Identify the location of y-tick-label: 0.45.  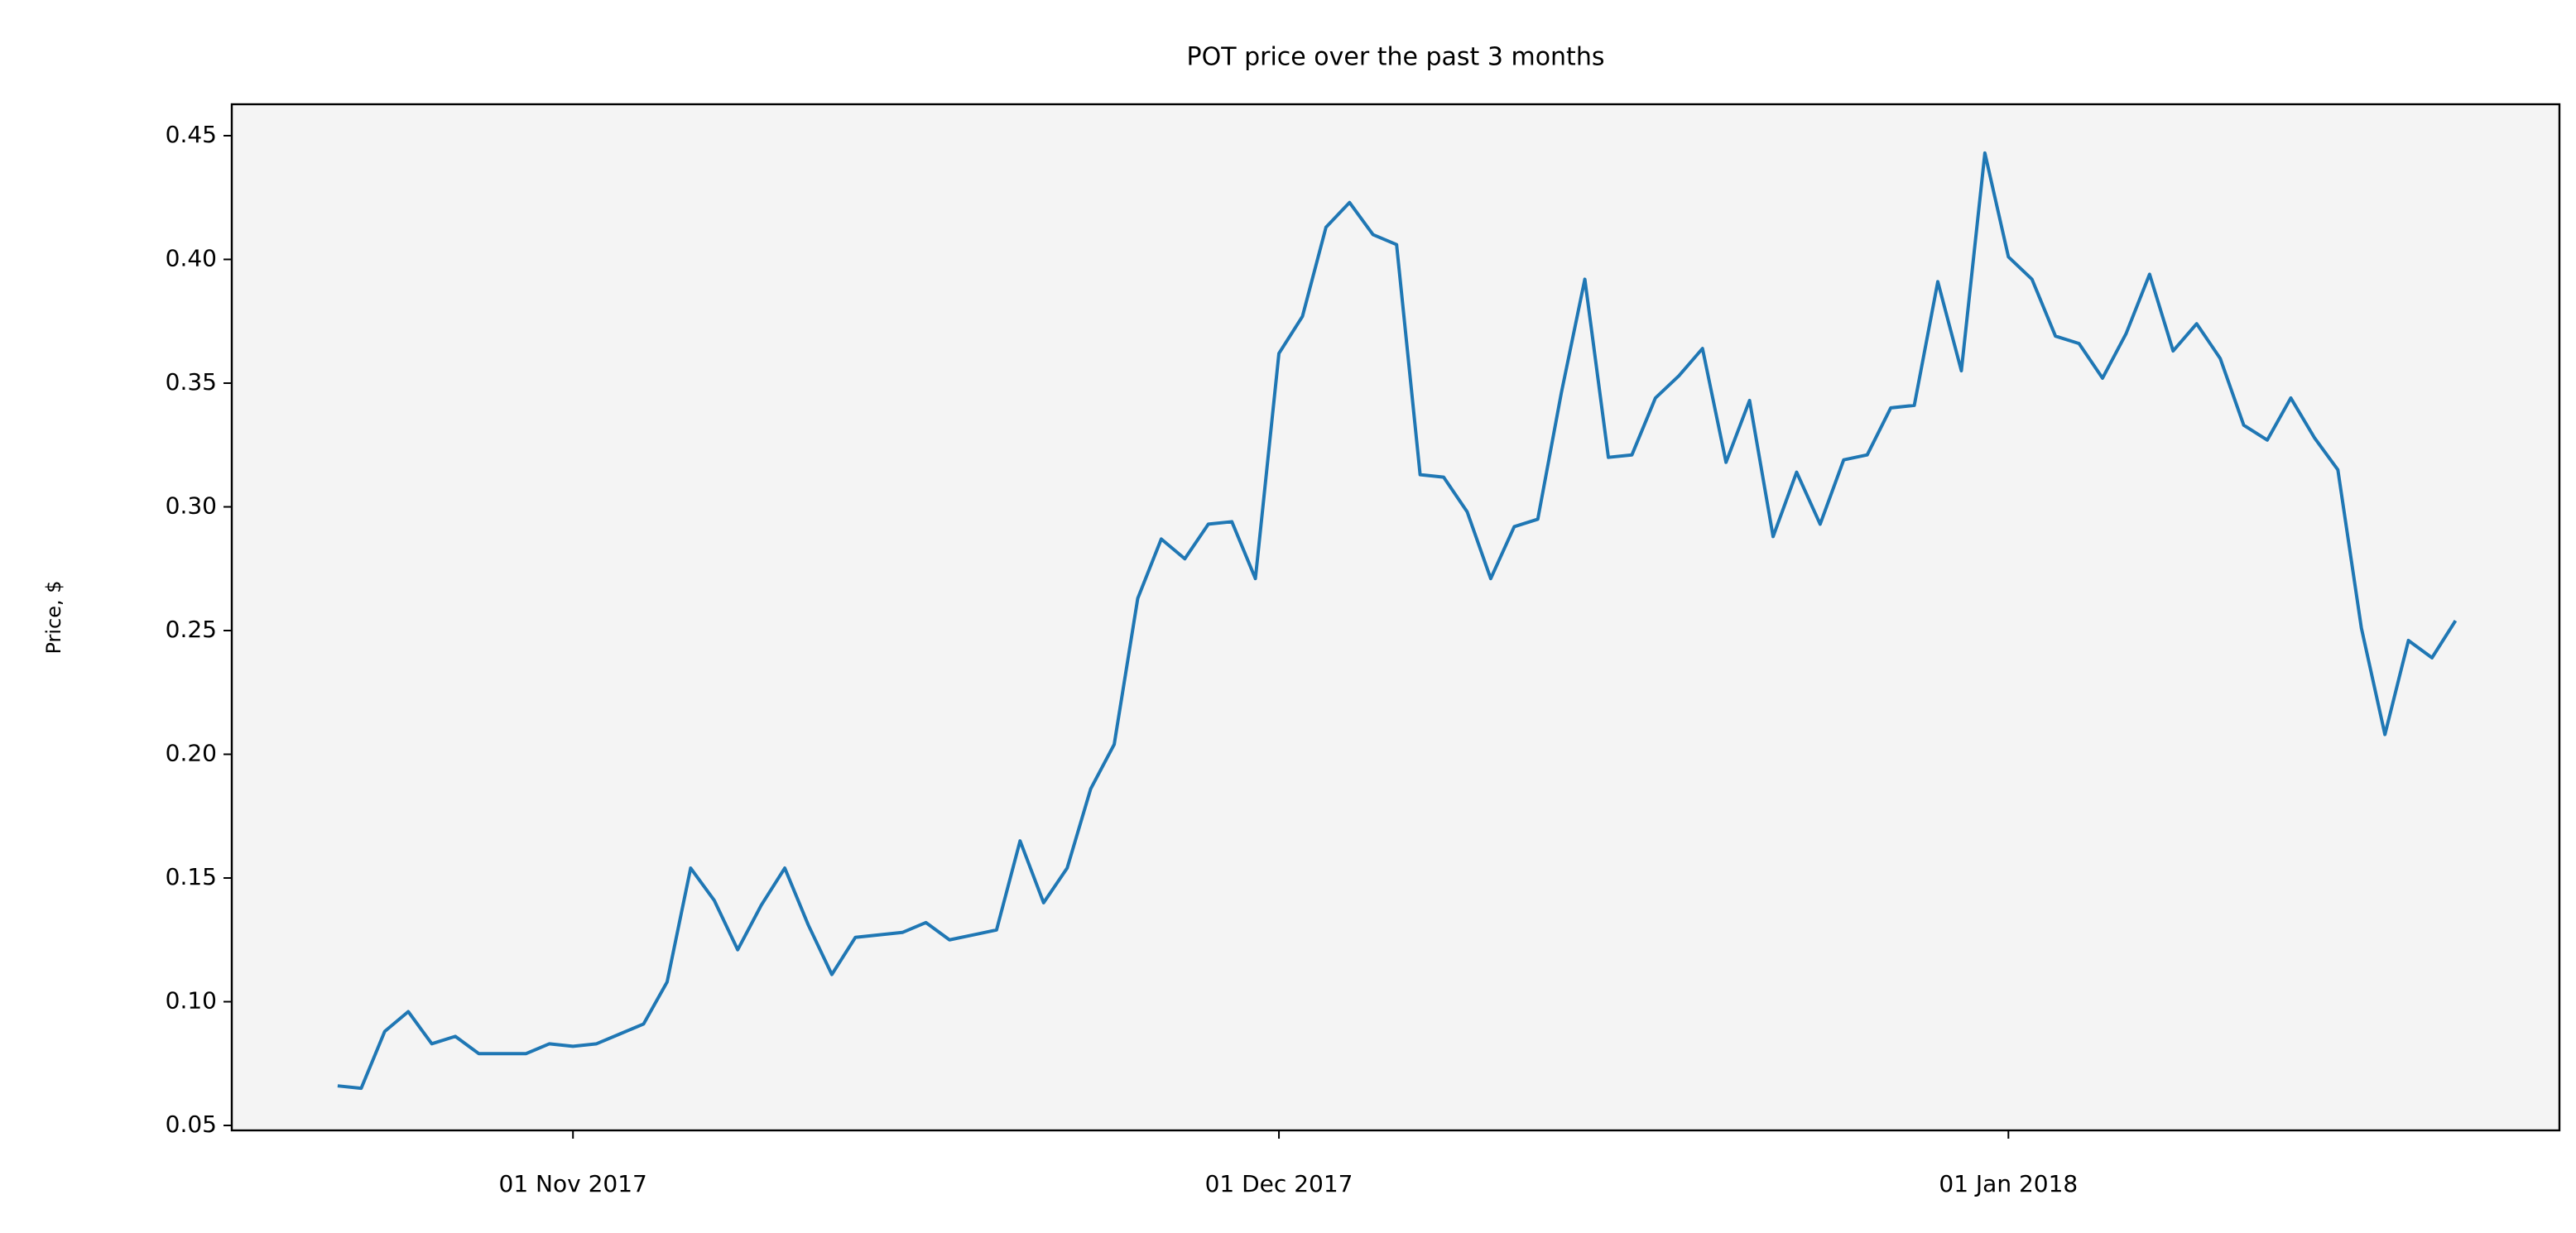
(191, 134).